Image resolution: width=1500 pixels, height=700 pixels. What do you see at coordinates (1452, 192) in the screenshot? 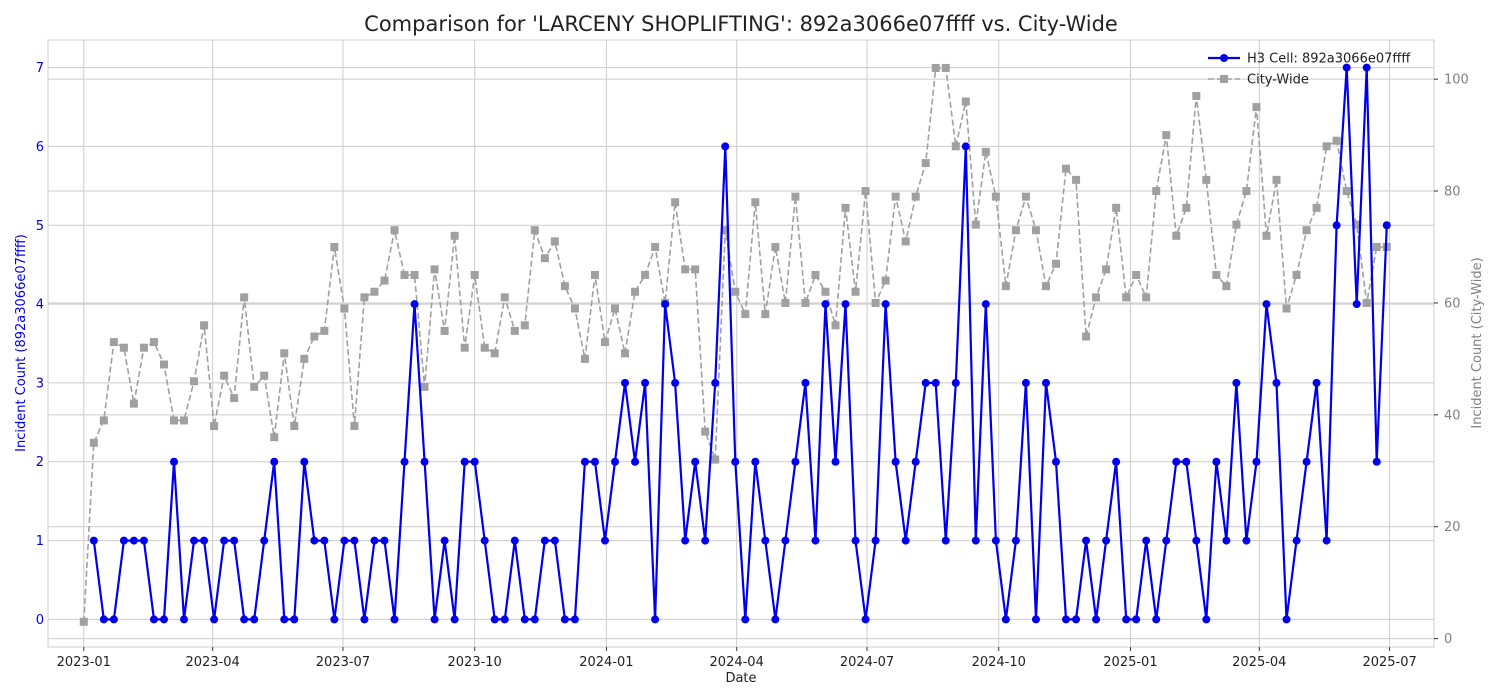
I see `y-tick-label-right: 80` at bounding box center [1452, 192].